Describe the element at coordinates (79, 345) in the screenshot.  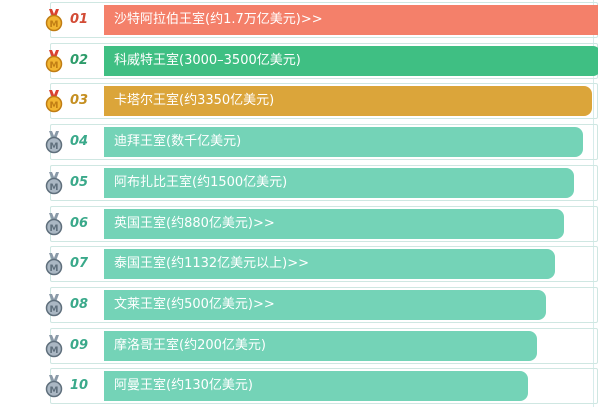
I see `rank-number: 09` at that location.